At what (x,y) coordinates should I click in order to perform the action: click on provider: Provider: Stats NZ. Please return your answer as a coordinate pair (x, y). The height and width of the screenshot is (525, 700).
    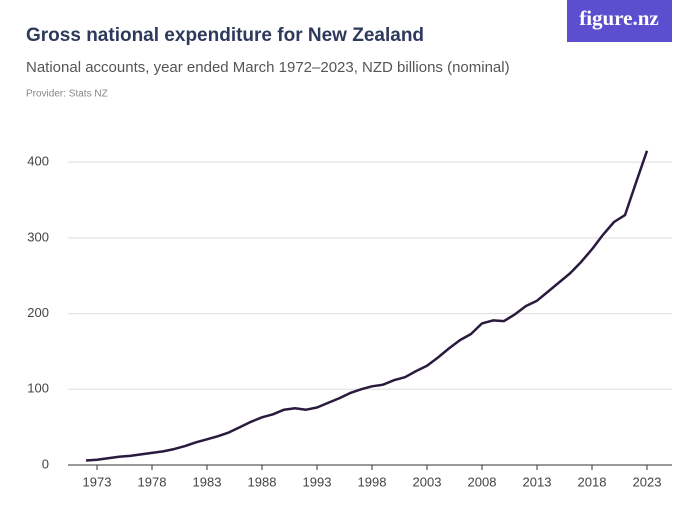
    Looking at the image, I should click on (67, 94).